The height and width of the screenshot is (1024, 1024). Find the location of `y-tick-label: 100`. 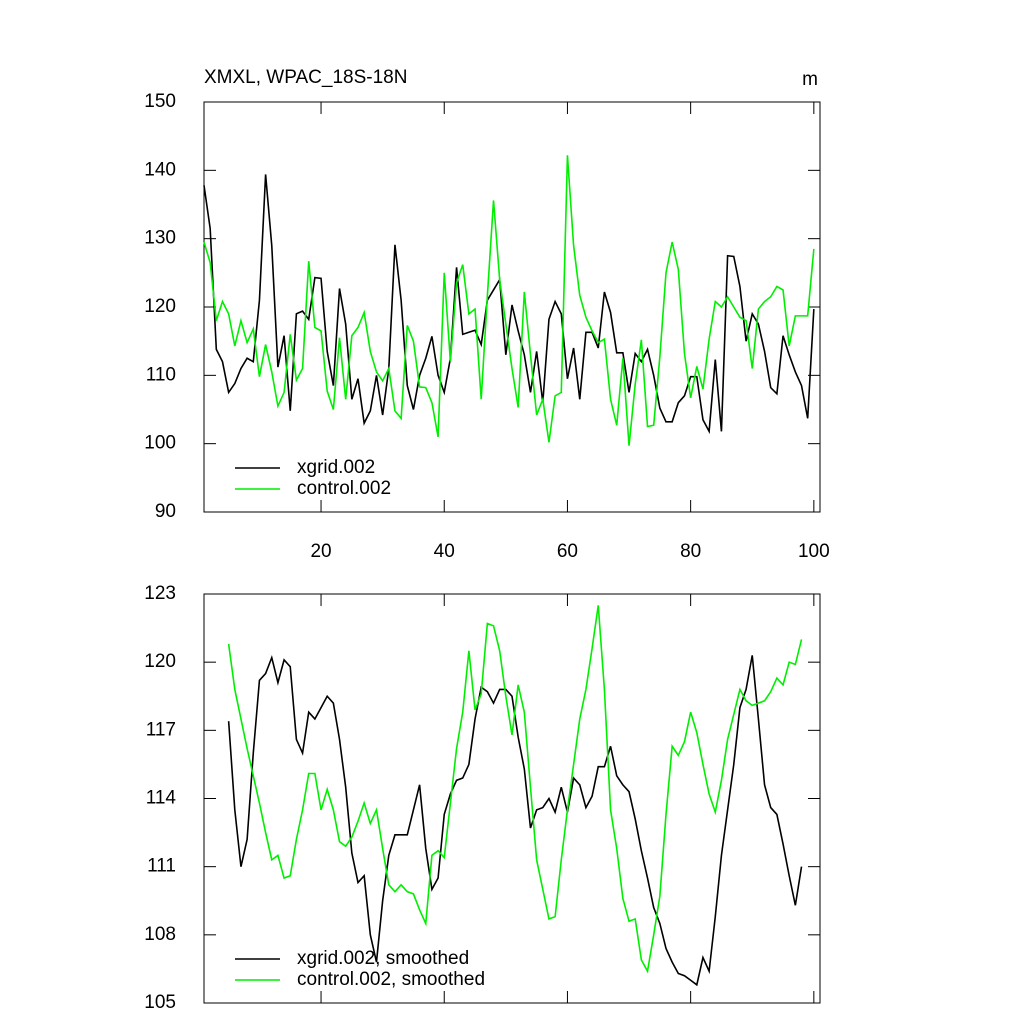

y-tick-label: 100 is located at coordinates (160, 443).